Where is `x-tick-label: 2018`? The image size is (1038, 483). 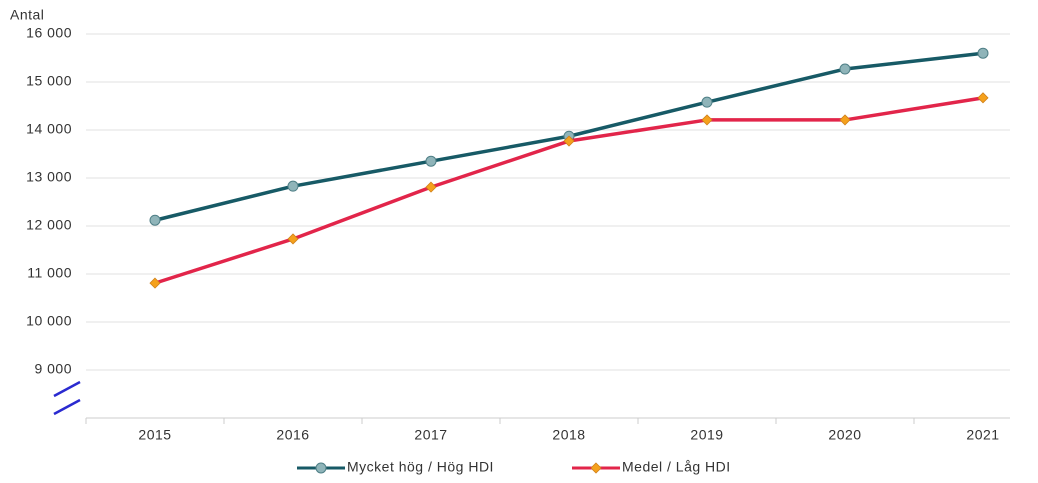 x-tick-label: 2018 is located at coordinates (568, 435).